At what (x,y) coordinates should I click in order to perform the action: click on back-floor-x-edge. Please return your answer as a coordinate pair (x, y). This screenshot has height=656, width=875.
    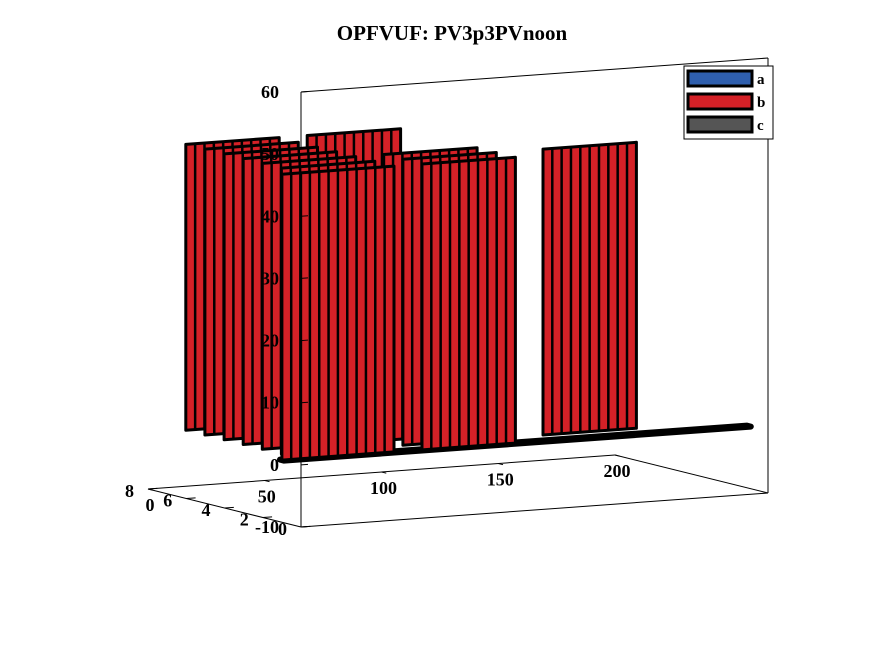
    Looking at the image, I should click on (534, 510).